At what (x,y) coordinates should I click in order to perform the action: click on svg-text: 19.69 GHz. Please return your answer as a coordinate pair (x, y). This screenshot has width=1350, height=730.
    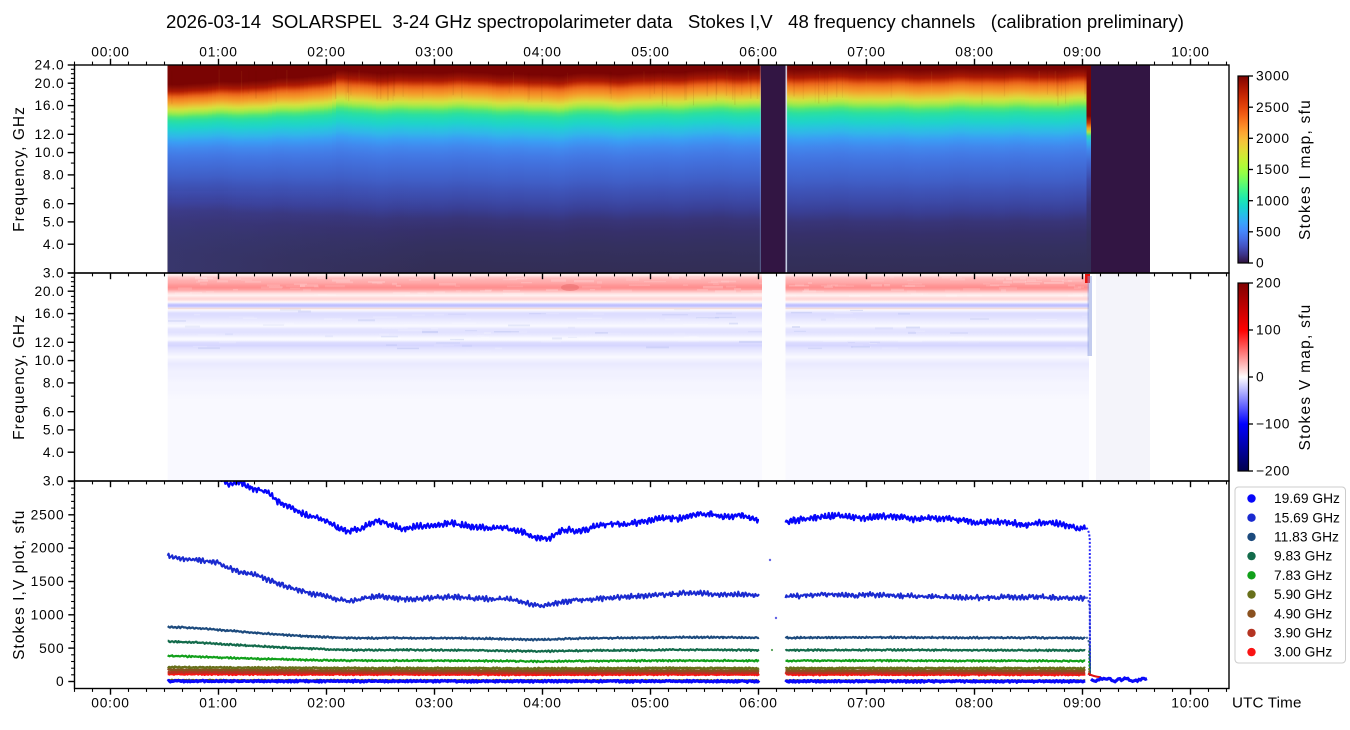
    Looking at the image, I should click on (1307, 498).